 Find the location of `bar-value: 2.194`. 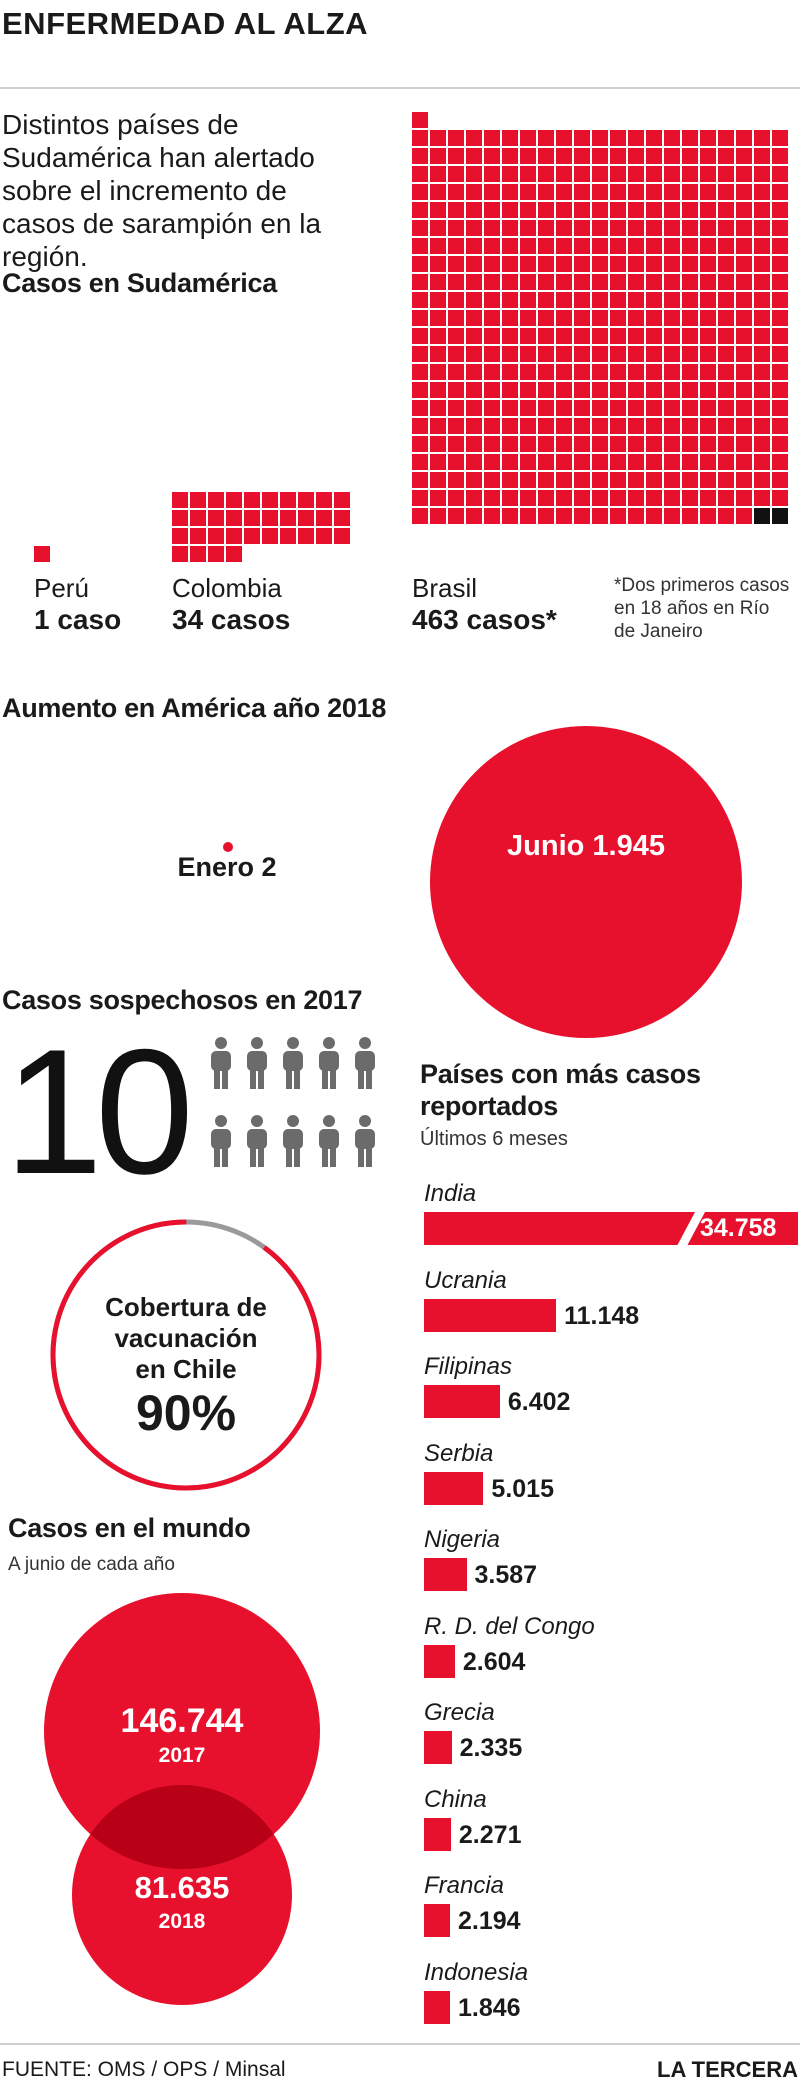

bar-value: 2.194 is located at coordinates (489, 1921).